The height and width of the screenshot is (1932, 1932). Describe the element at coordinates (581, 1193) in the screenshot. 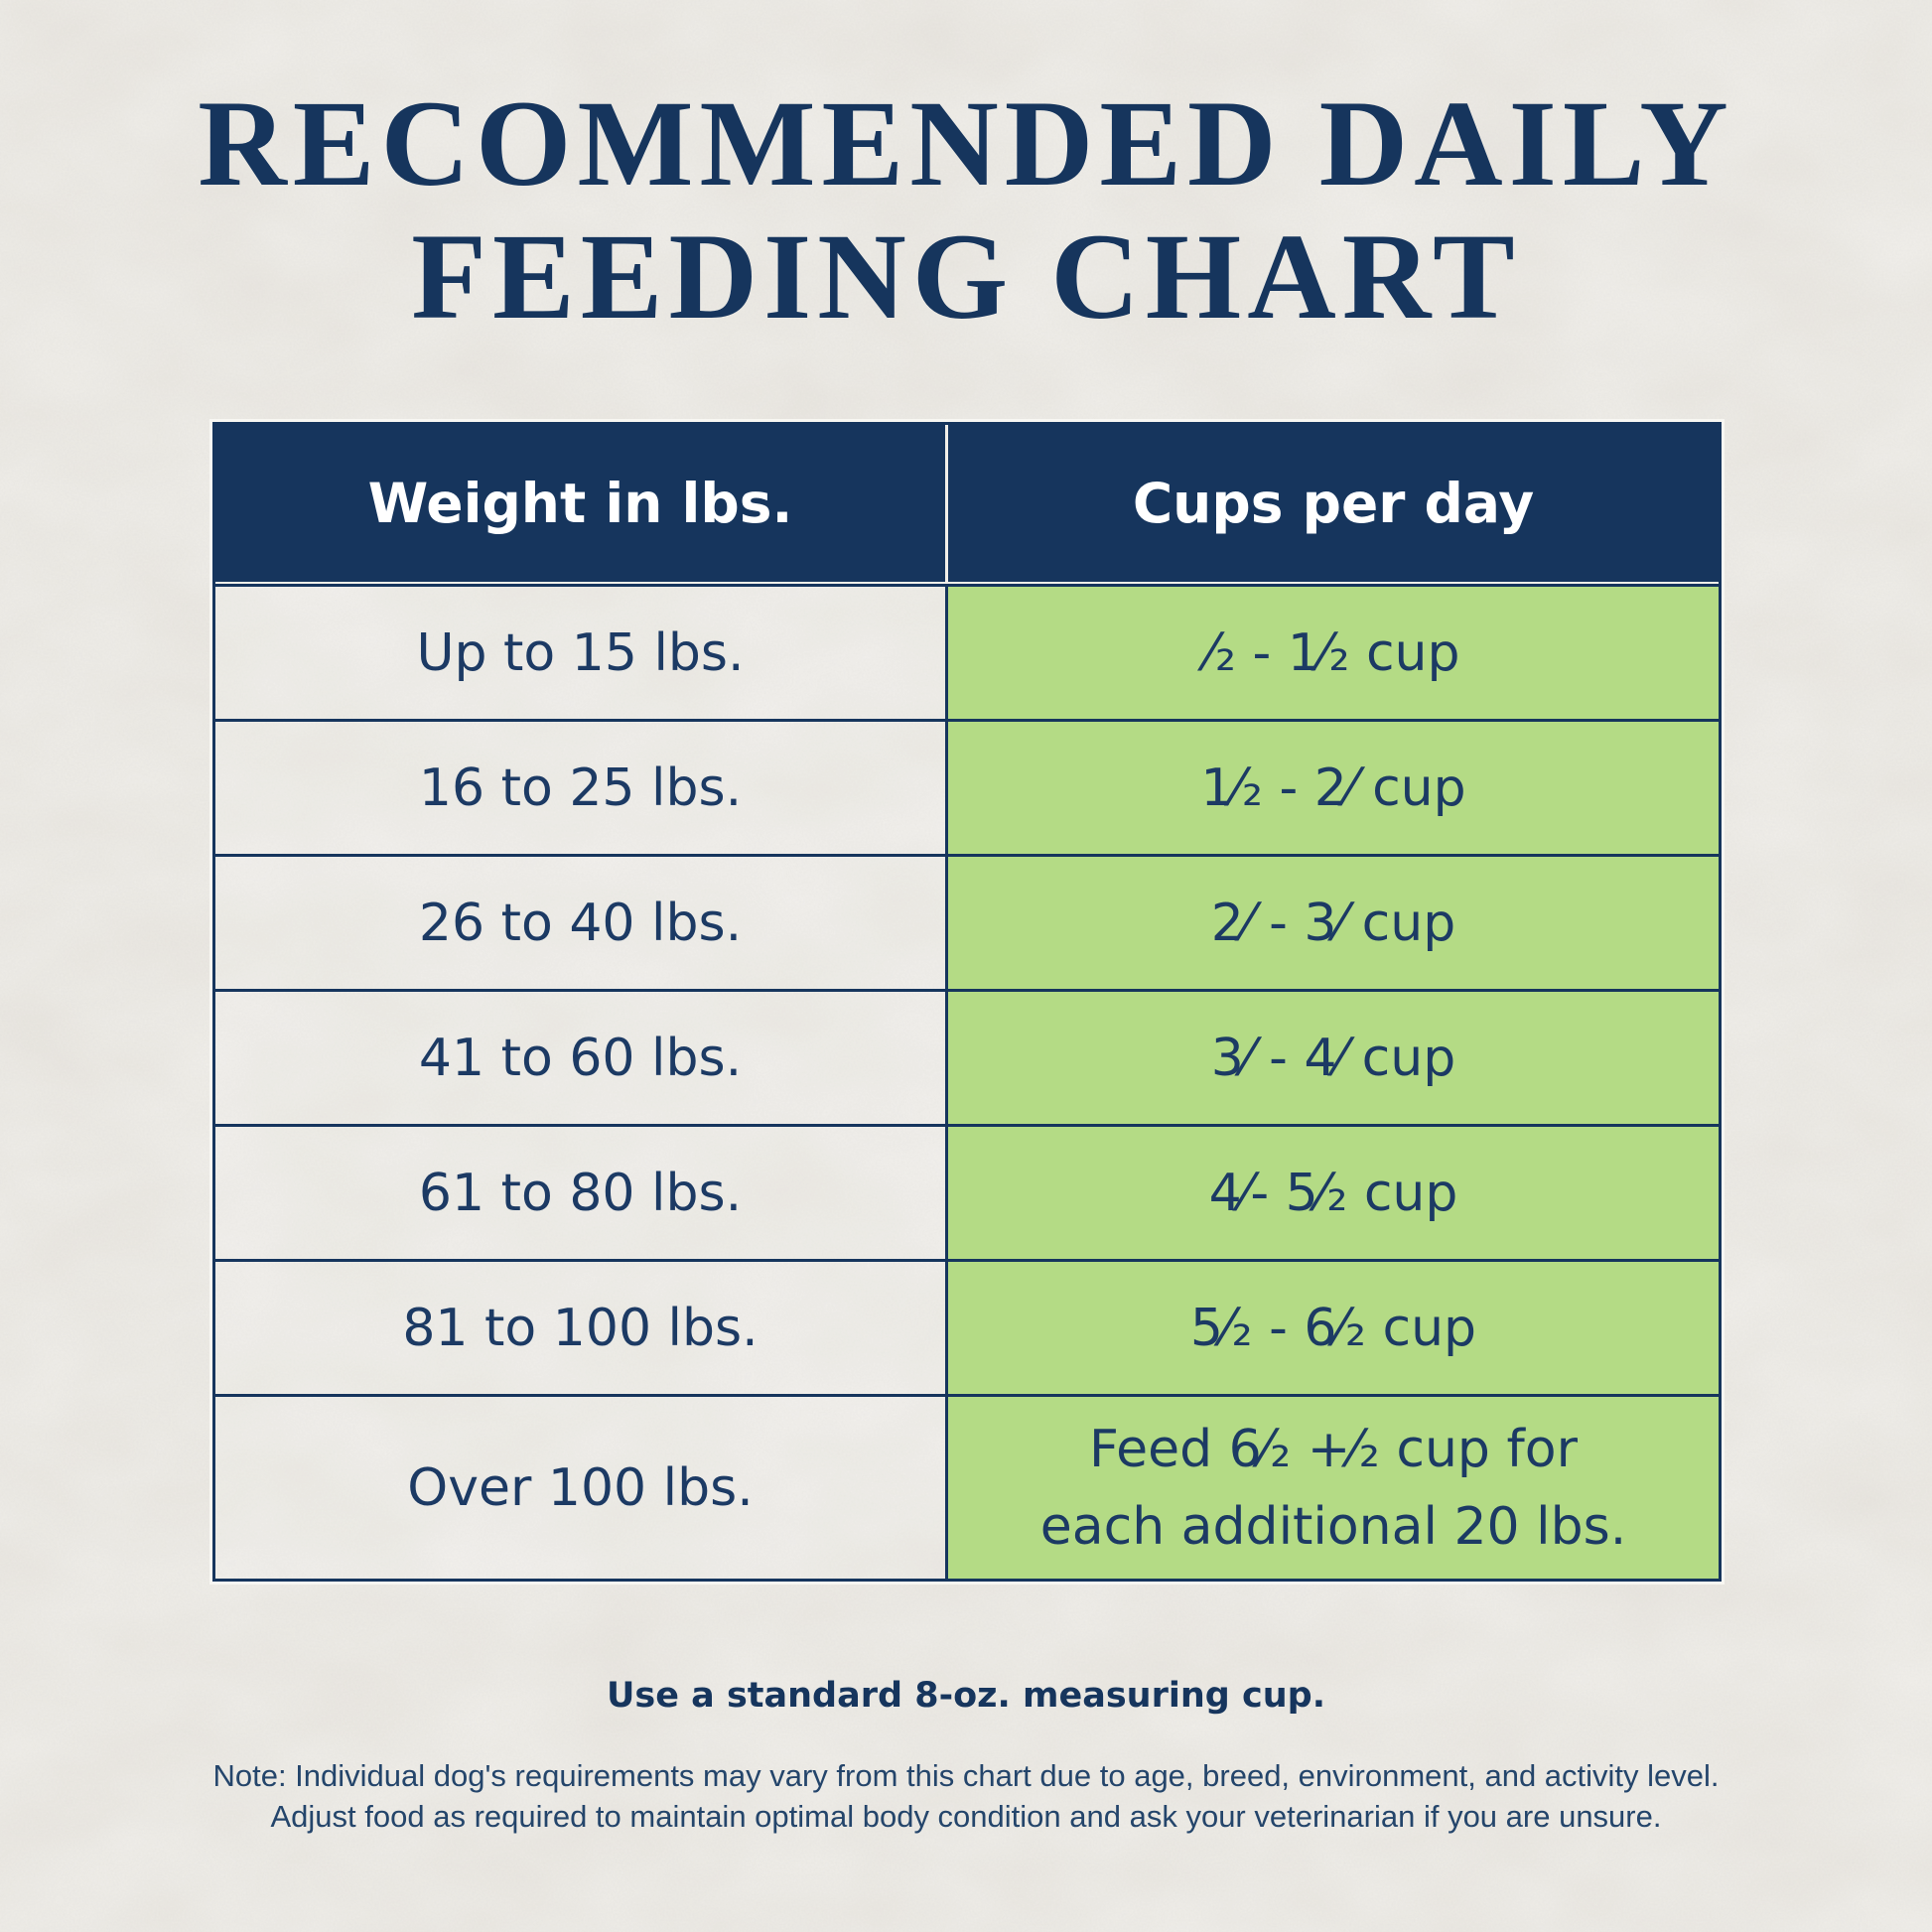

I see `weight-cell: 61 to 80 lbs.` at that location.